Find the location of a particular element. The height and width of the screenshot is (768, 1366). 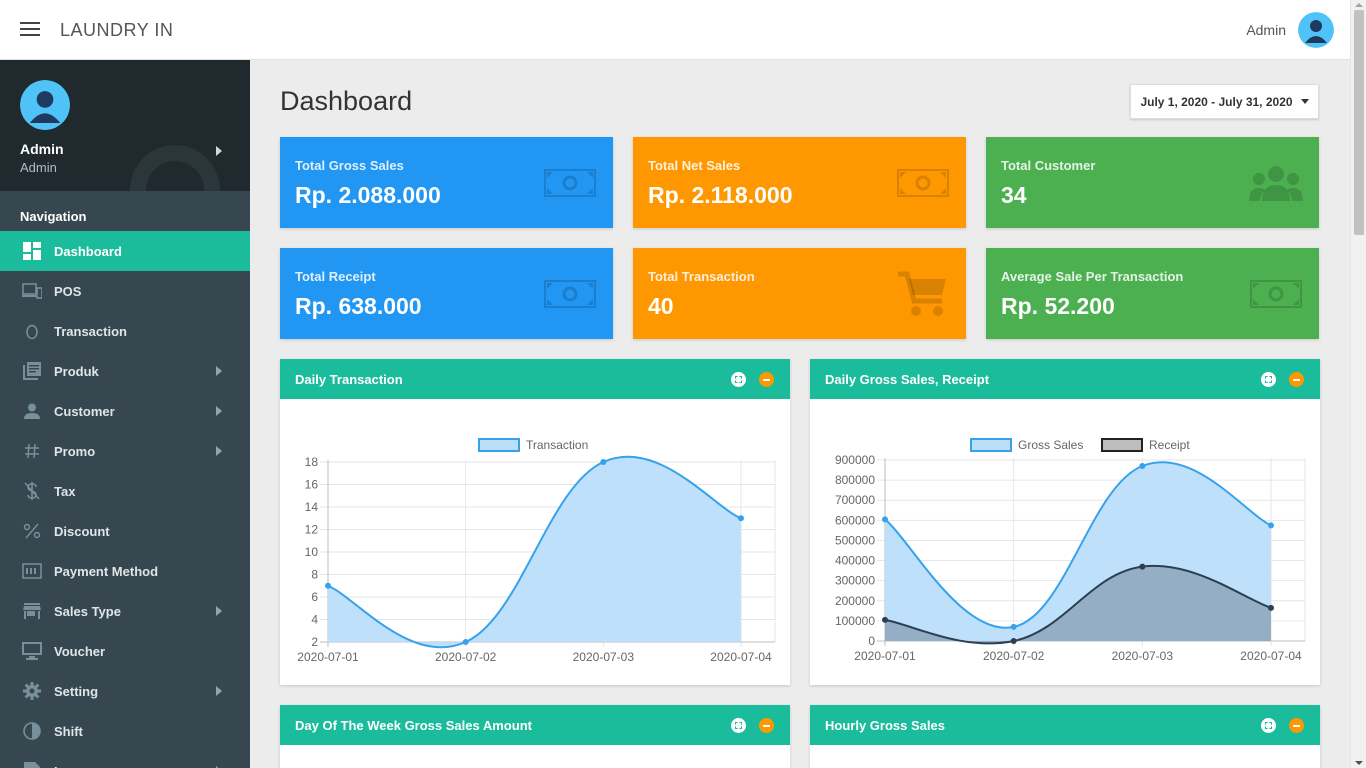

people-icon is located at coordinates (1276, 183).